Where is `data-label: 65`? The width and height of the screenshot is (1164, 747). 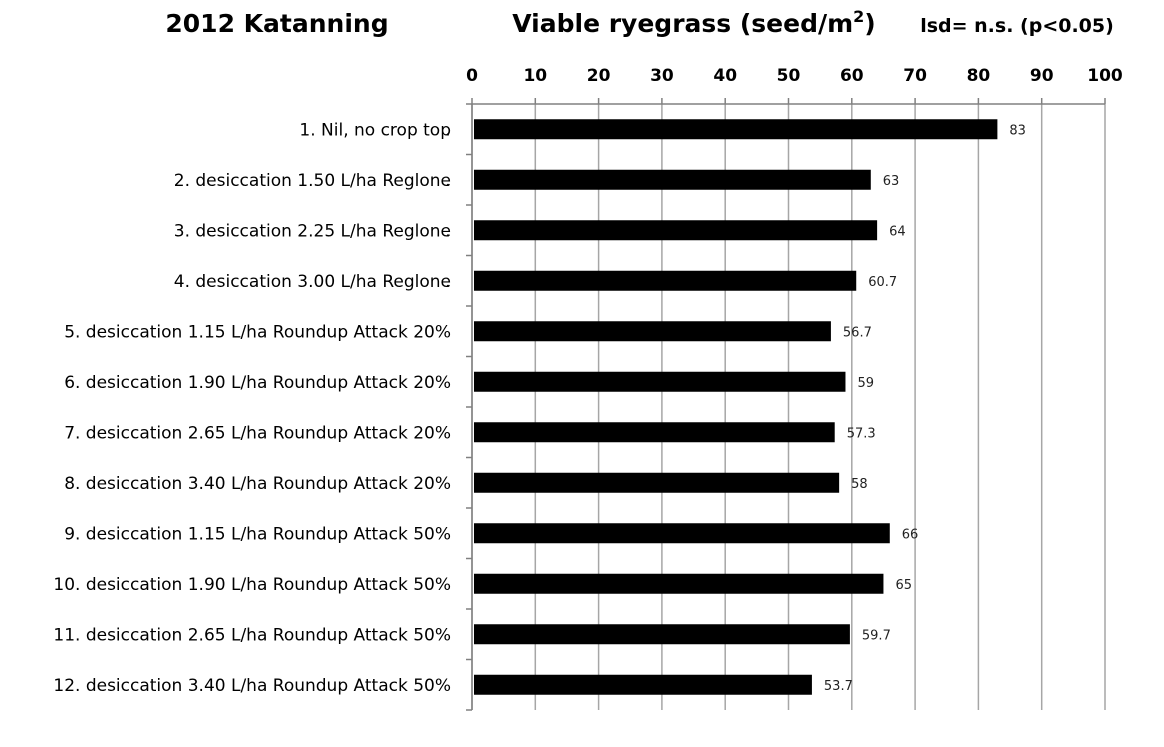 data-label: 65 is located at coordinates (903, 585).